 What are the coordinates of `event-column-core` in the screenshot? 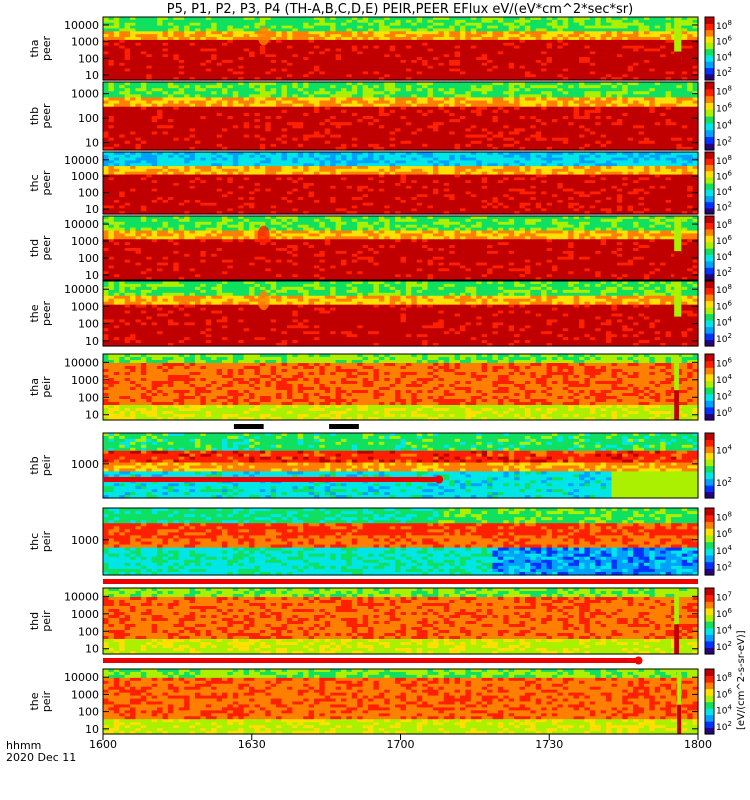 It's located at (677, 66).